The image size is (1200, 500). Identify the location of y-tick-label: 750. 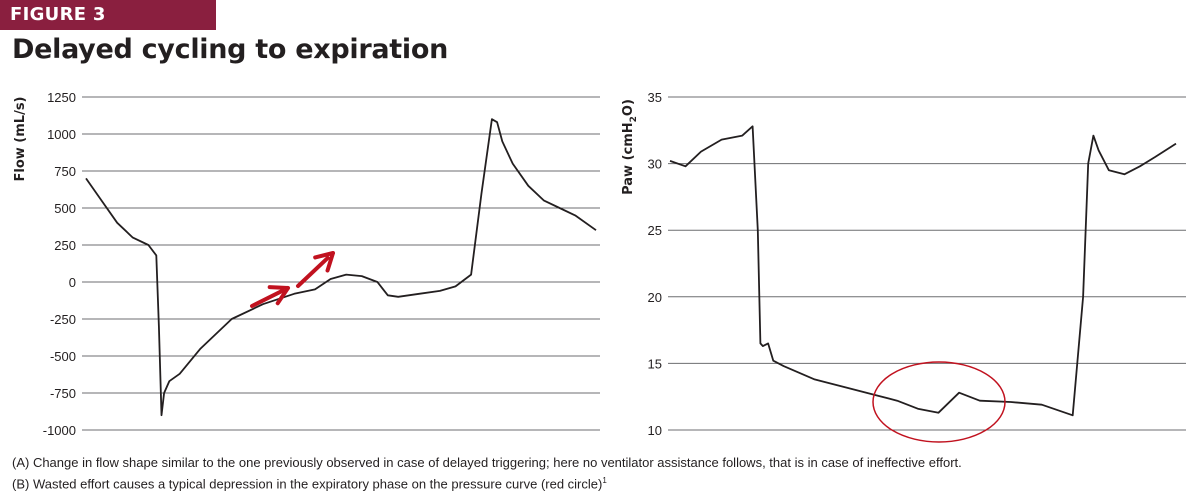
(65, 171).